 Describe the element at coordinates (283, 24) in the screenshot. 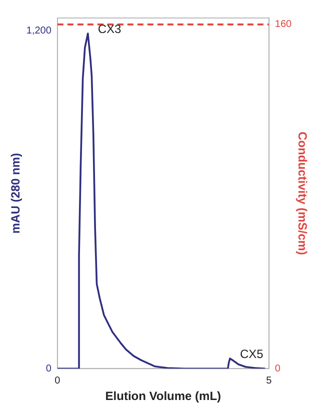

I see `y2-tick-label: 160` at that location.